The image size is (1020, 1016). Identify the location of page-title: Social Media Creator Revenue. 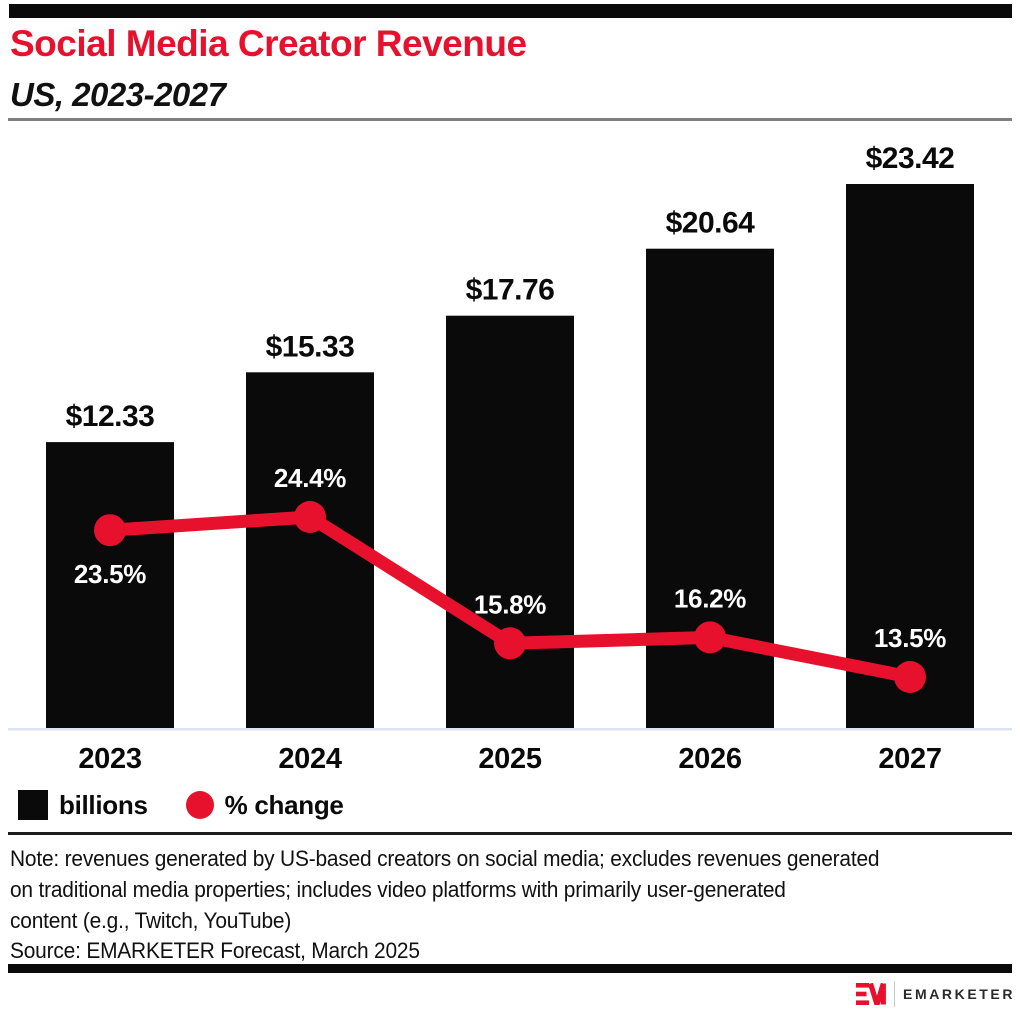
(268, 43).